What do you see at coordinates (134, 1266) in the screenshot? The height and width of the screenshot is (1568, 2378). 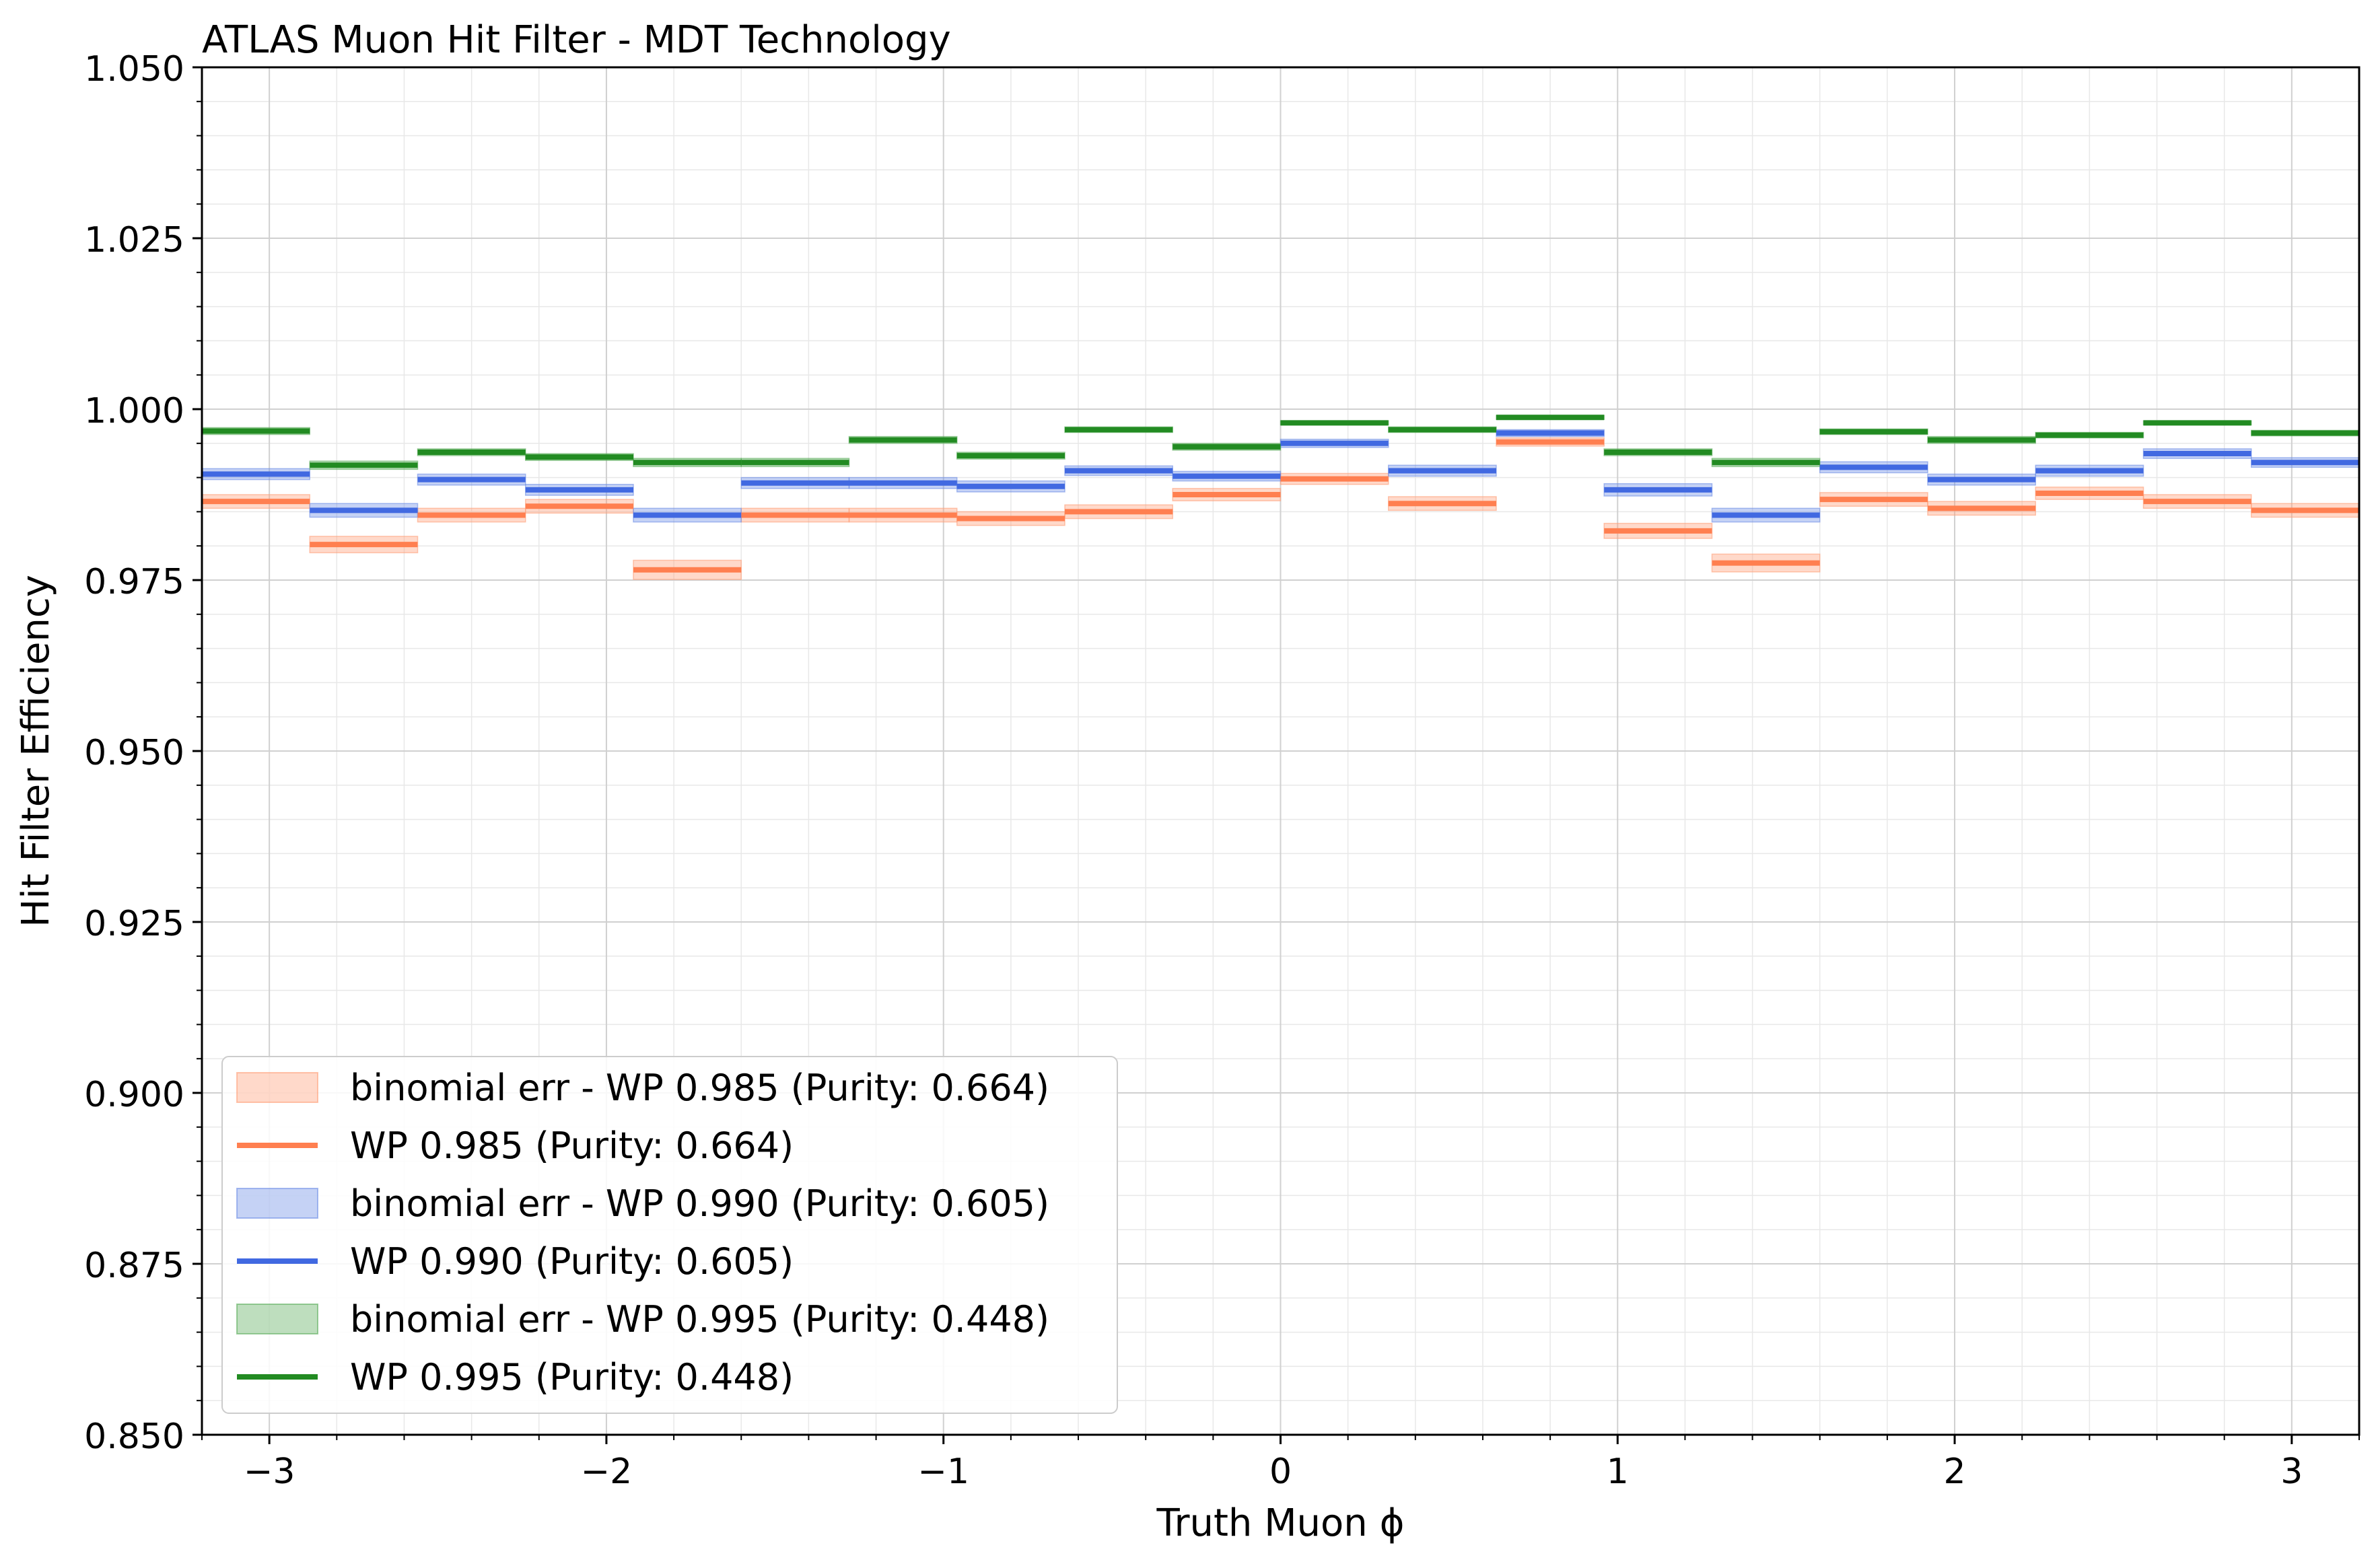 I see `y-tick-label: 0.875` at bounding box center [134, 1266].